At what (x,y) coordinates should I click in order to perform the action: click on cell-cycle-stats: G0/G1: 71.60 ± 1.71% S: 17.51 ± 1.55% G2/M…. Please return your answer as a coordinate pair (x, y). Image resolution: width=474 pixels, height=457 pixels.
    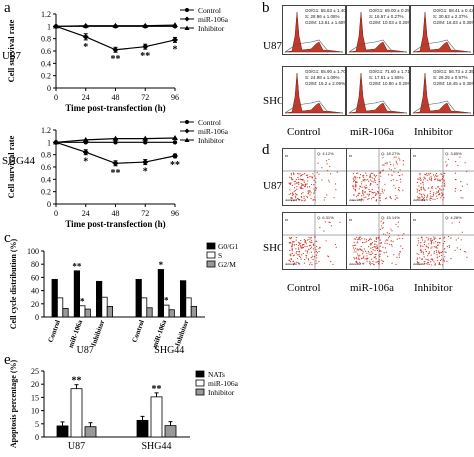
    Looking at the image, I should click on (389, 78).